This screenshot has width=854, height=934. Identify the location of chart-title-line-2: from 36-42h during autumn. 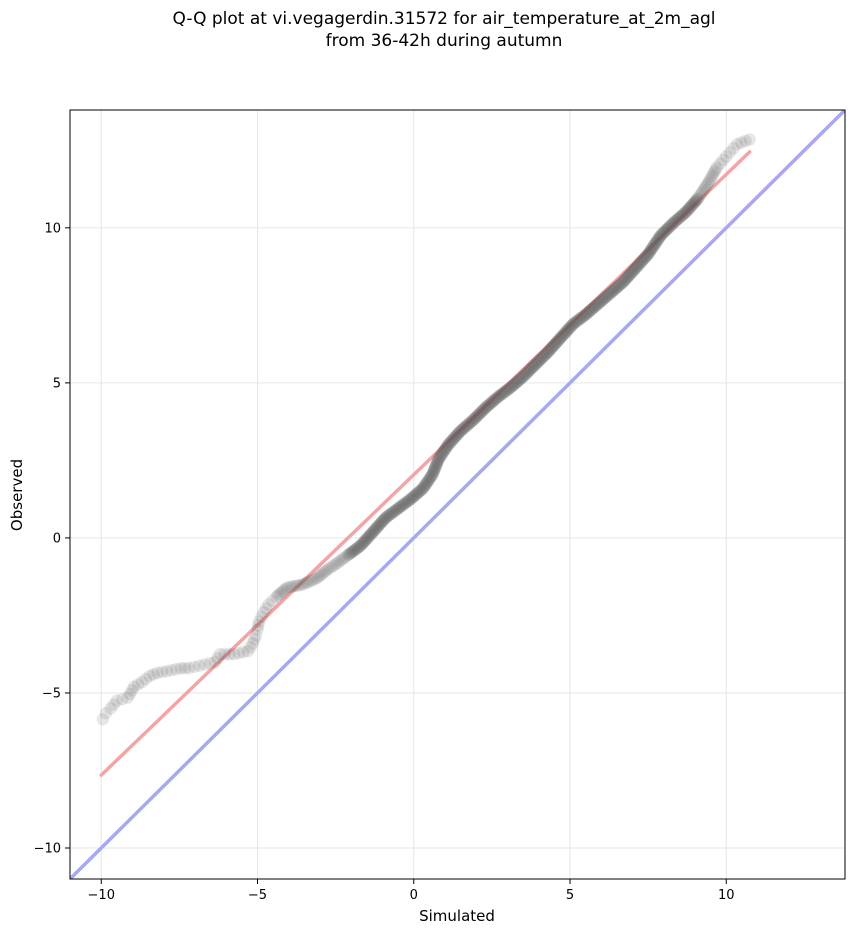
(444, 41).